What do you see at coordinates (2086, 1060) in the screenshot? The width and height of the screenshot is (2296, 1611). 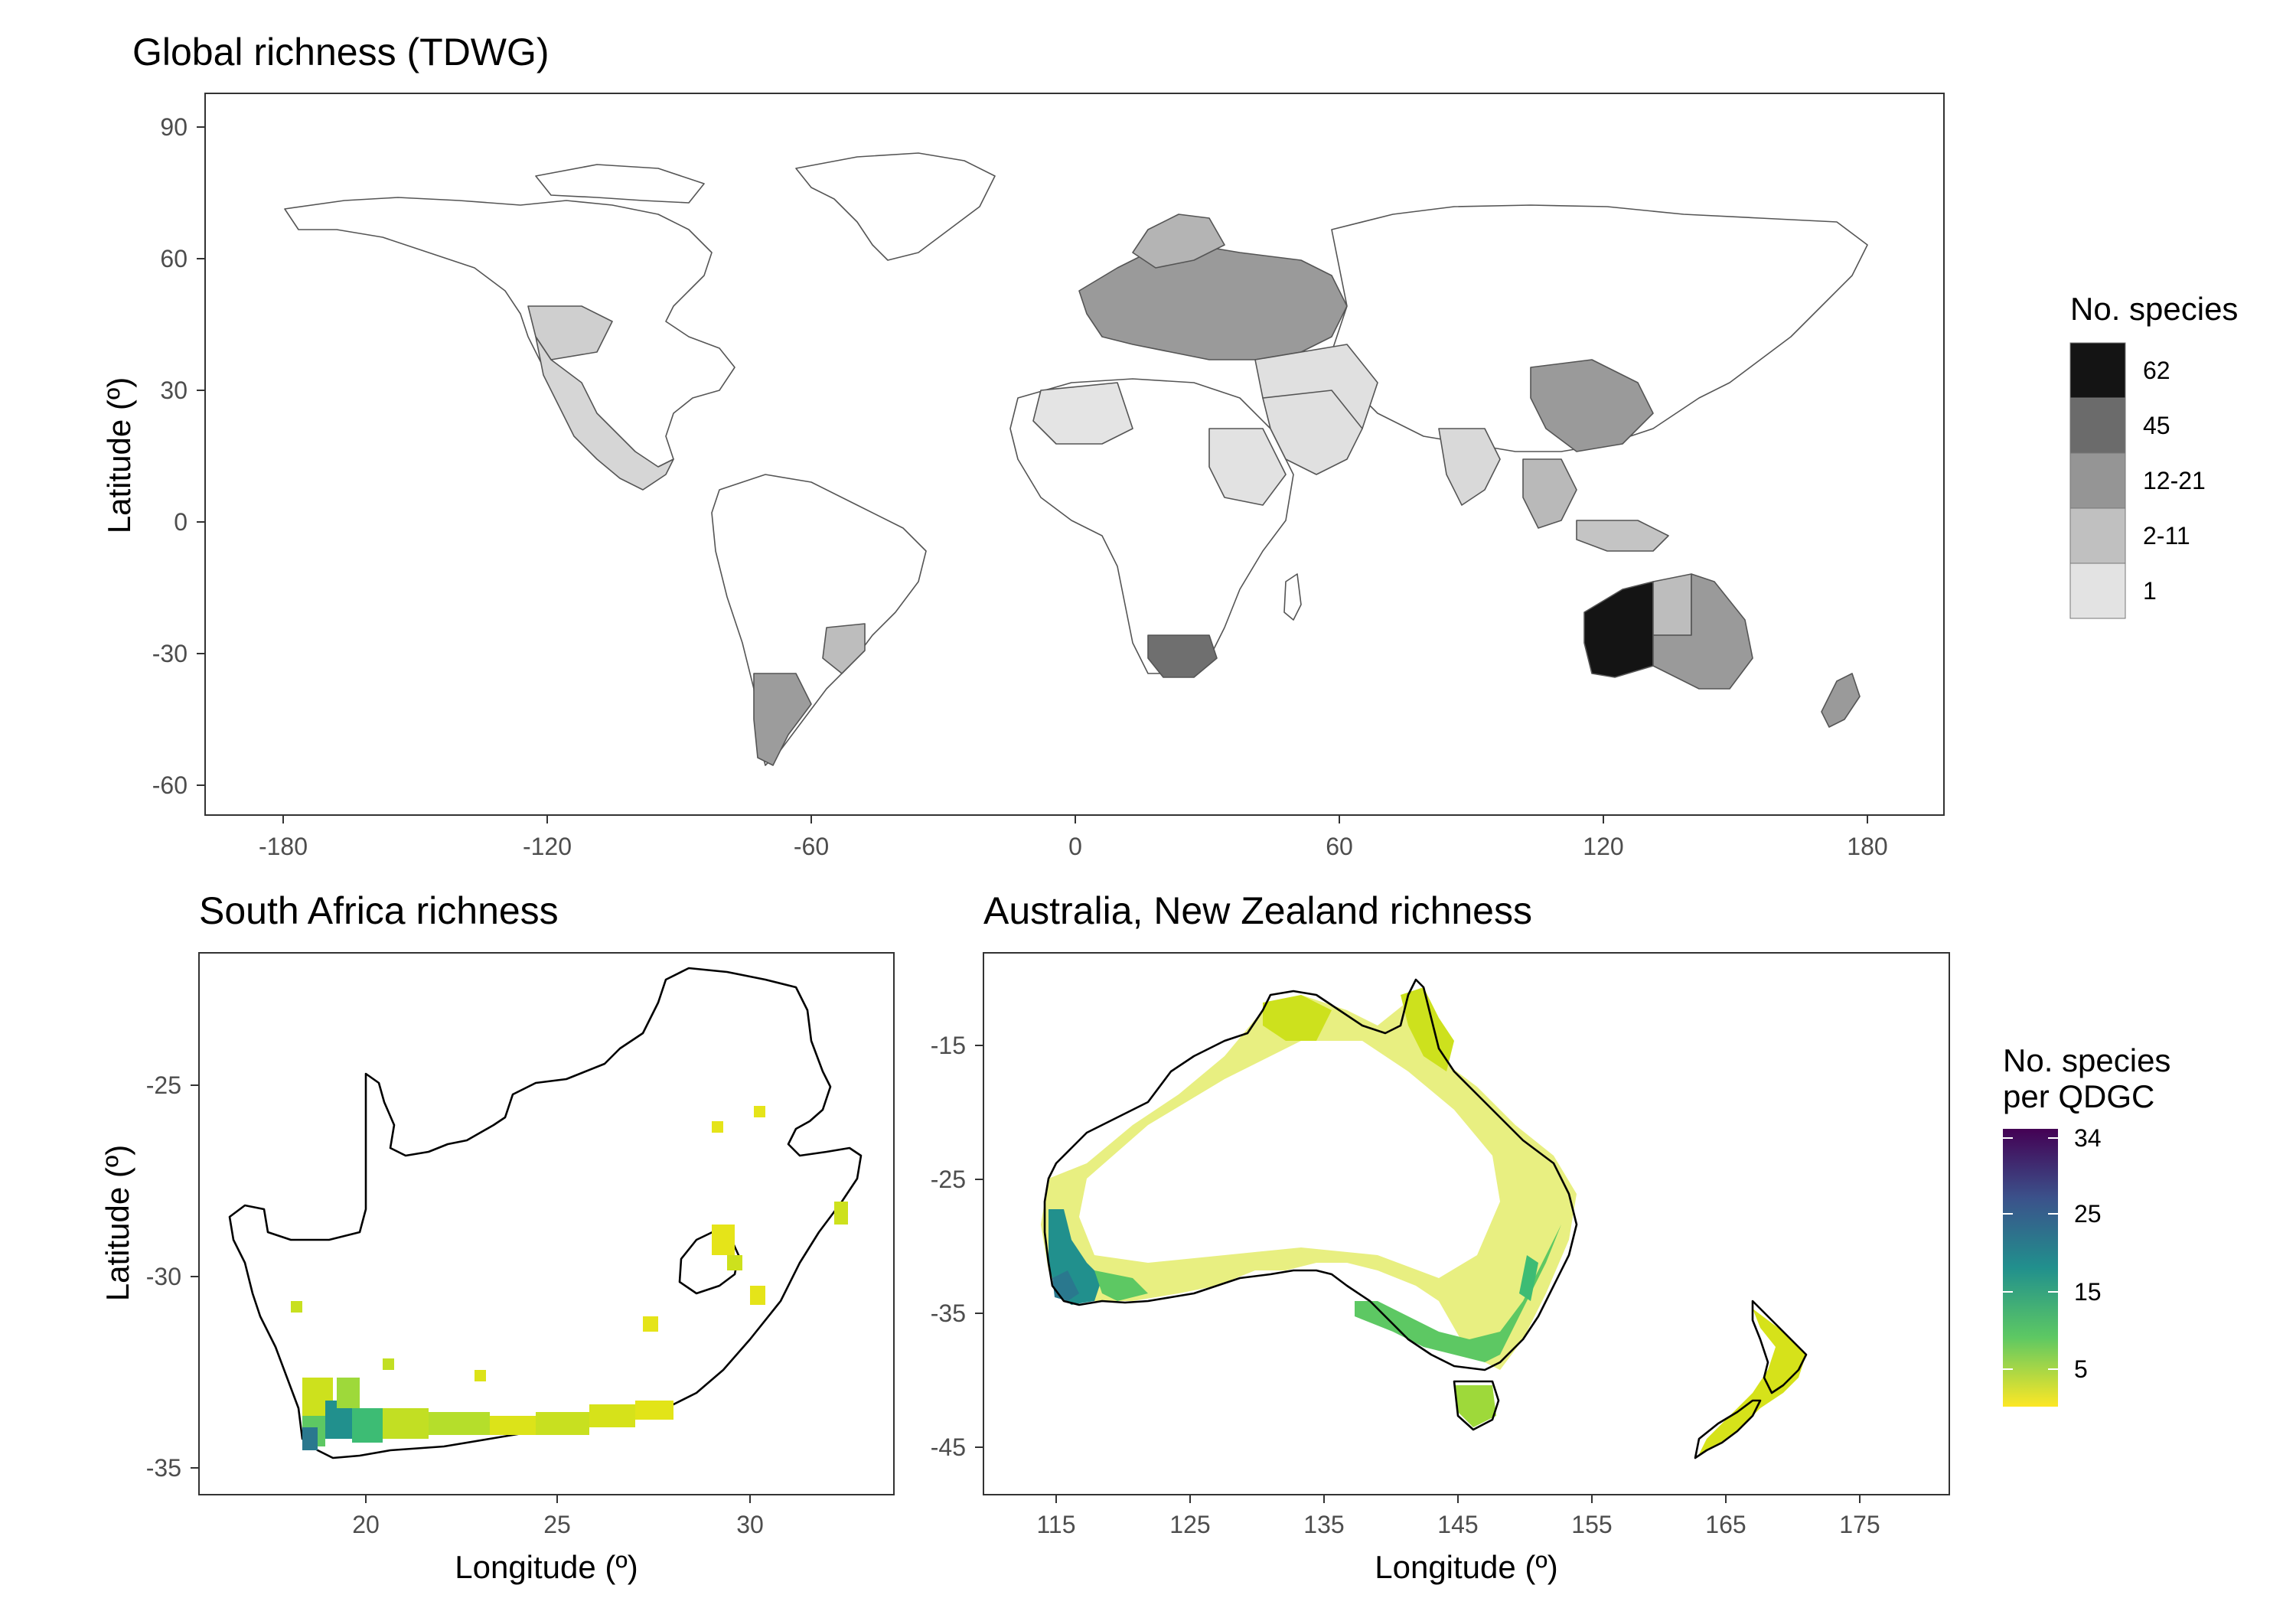 I see `qdgc-legend-title-line1: No. species` at bounding box center [2086, 1060].